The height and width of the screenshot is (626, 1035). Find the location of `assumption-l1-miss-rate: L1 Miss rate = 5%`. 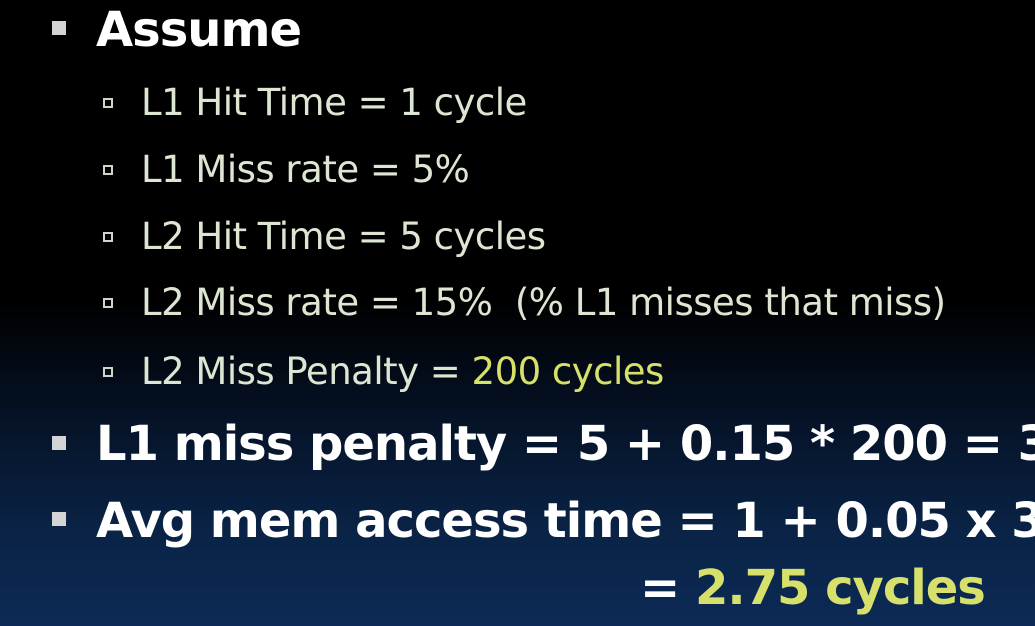

assumption-l1-miss-rate: L1 Miss rate = 5% is located at coordinates (305, 169).